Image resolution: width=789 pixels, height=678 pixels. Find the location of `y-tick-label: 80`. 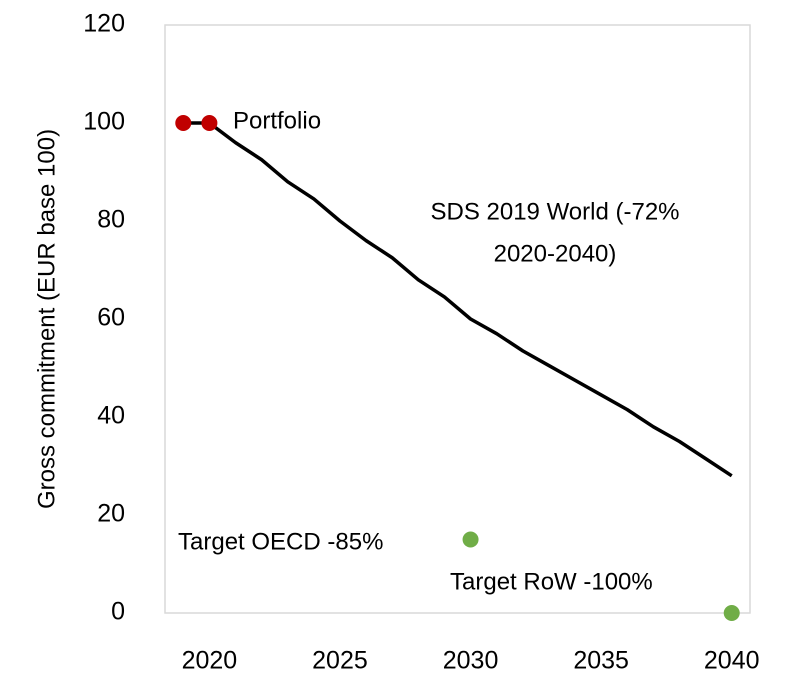

y-tick-label: 80 is located at coordinates (111, 220).